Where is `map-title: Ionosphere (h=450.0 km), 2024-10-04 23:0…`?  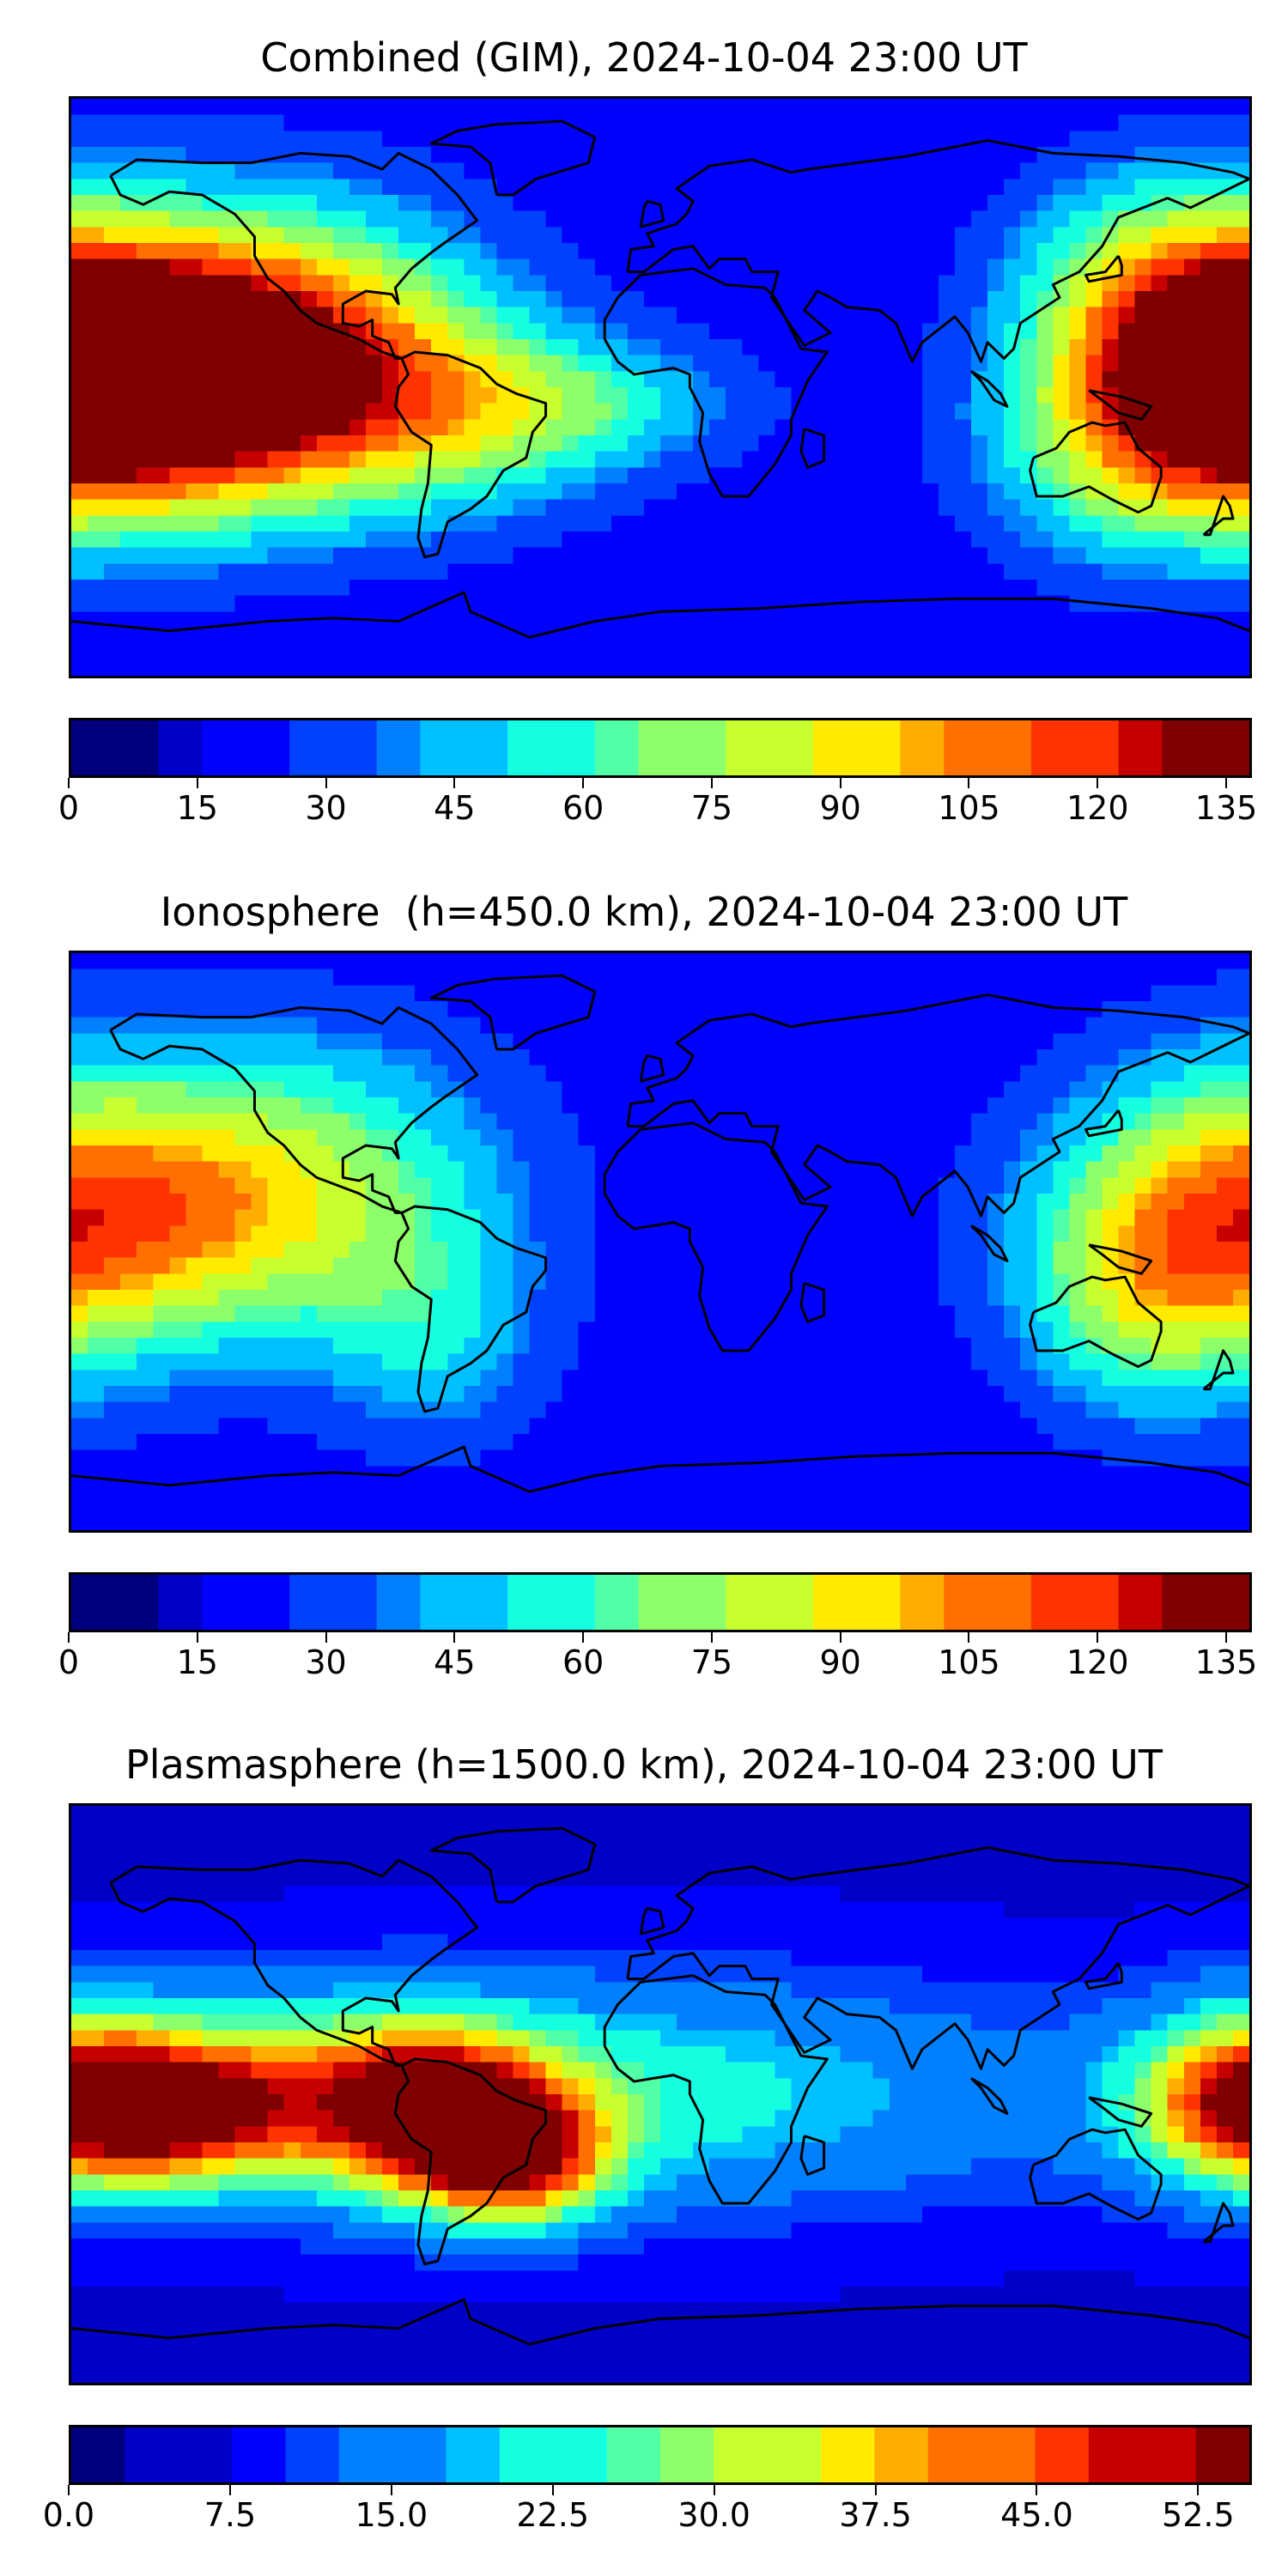 map-title: Ionosphere (h=450.0 km), 2024-10-04 23:0… is located at coordinates (644, 912).